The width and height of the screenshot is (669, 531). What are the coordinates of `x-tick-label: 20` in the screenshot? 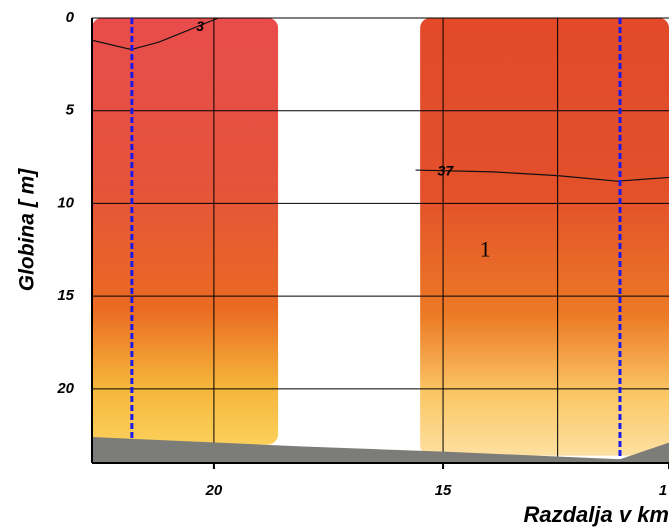 It's located at (214, 490).